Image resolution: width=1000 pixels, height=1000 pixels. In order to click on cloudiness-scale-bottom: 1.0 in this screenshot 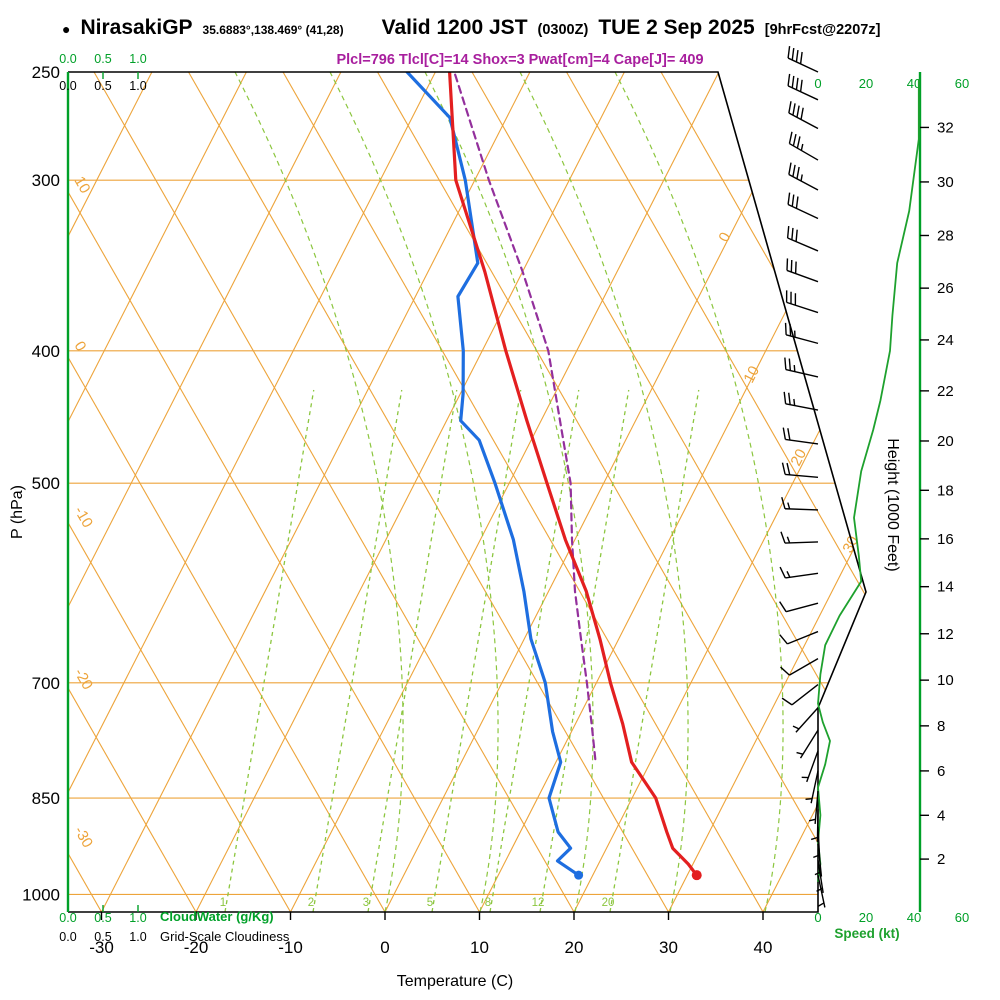, I will do `click(137, 937)`.